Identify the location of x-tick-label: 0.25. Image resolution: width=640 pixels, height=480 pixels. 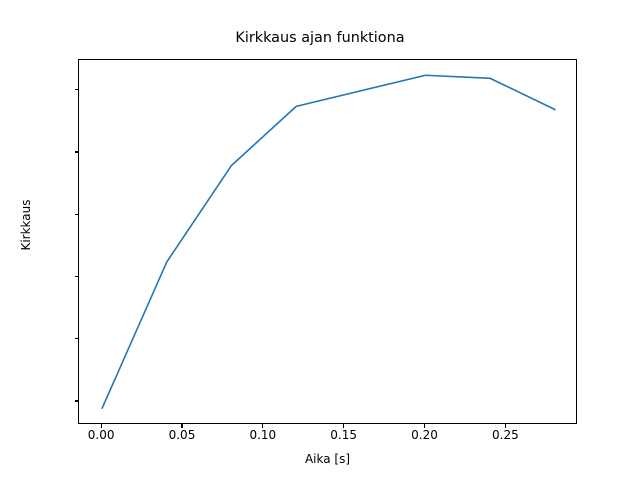
(505, 435).